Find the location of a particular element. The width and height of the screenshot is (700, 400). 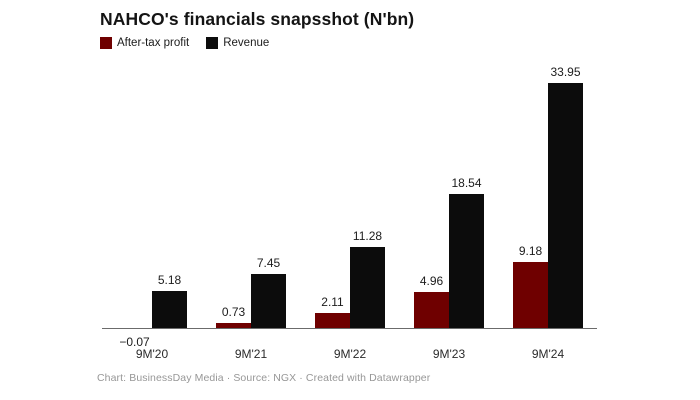

revenue-bar-9m24 is located at coordinates (565, 205).